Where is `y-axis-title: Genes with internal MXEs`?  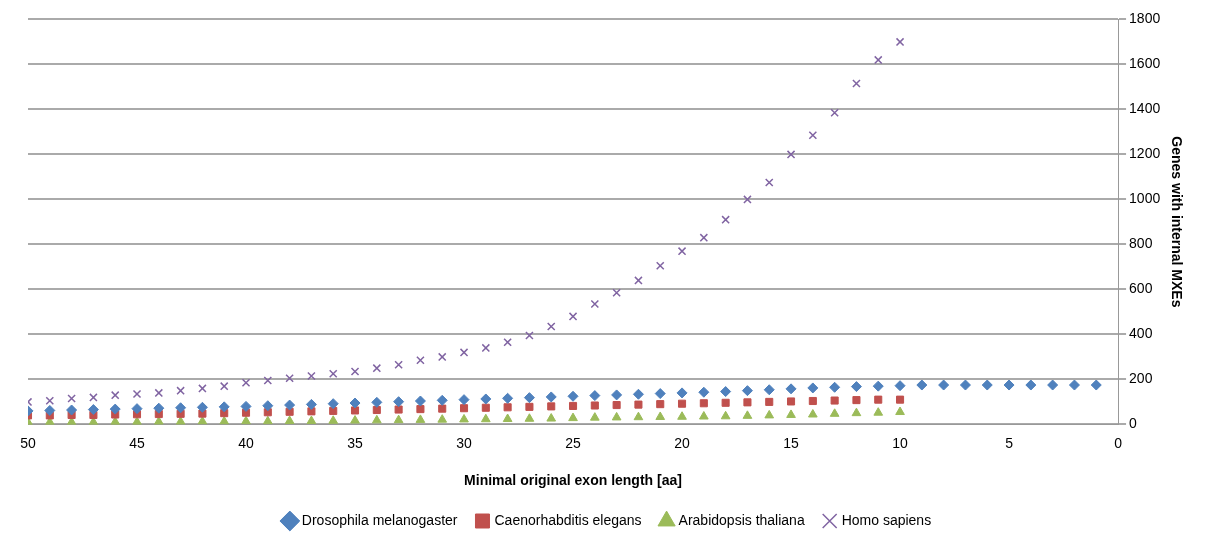
y-axis-title: Genes with internal MXEs is located at coordinates (1176, 222).